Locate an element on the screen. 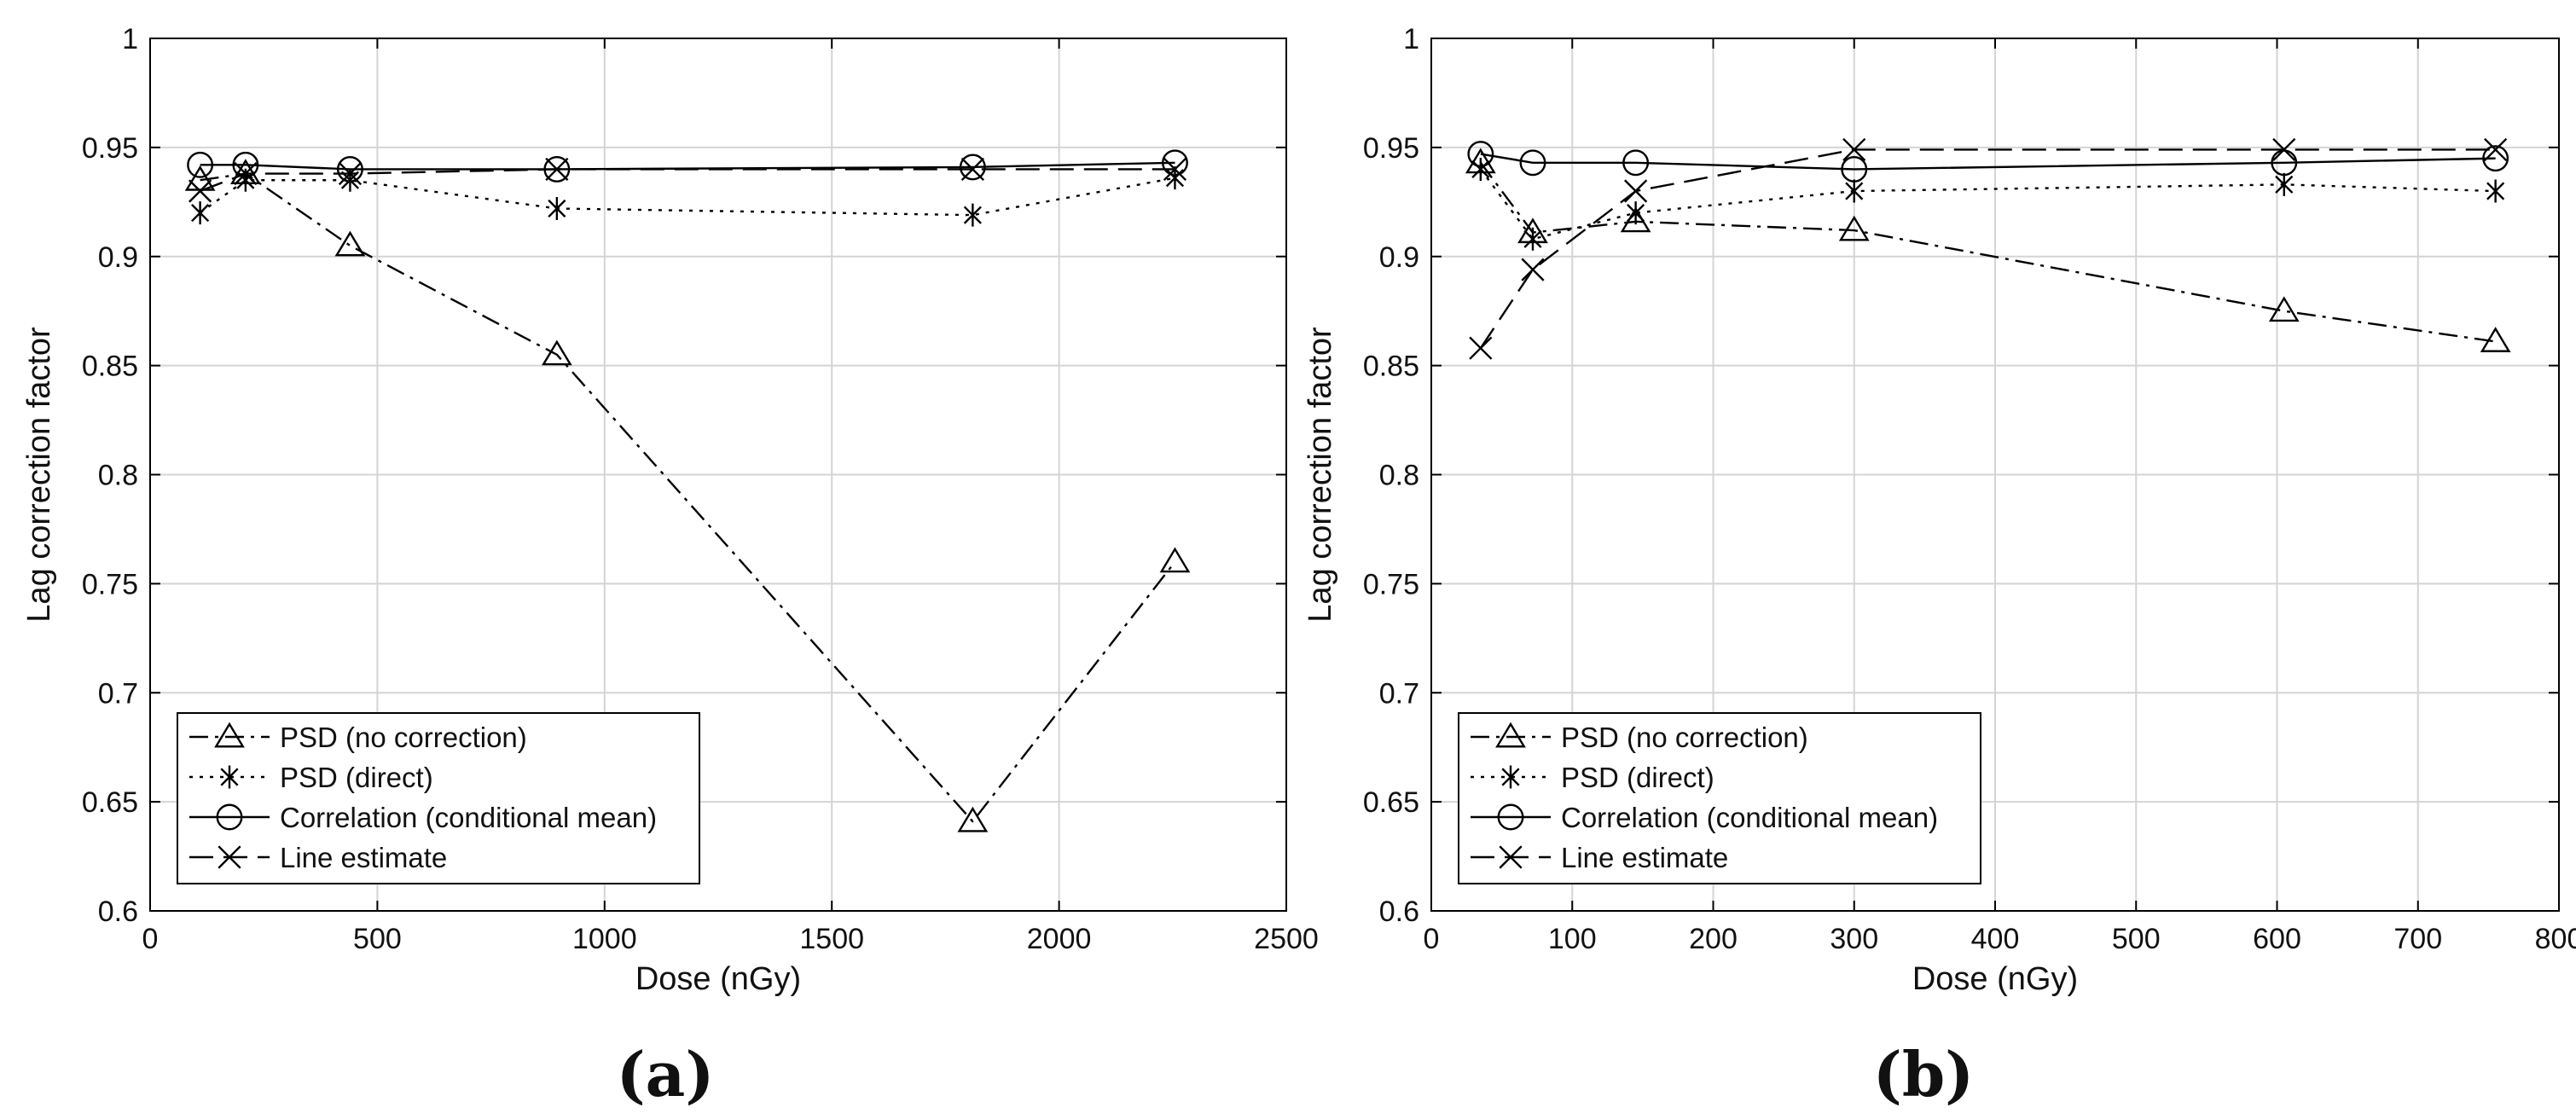 This screenshot has height=1119, width=2576. x-tick-label: 100 is located at coordinates (1572, 939).